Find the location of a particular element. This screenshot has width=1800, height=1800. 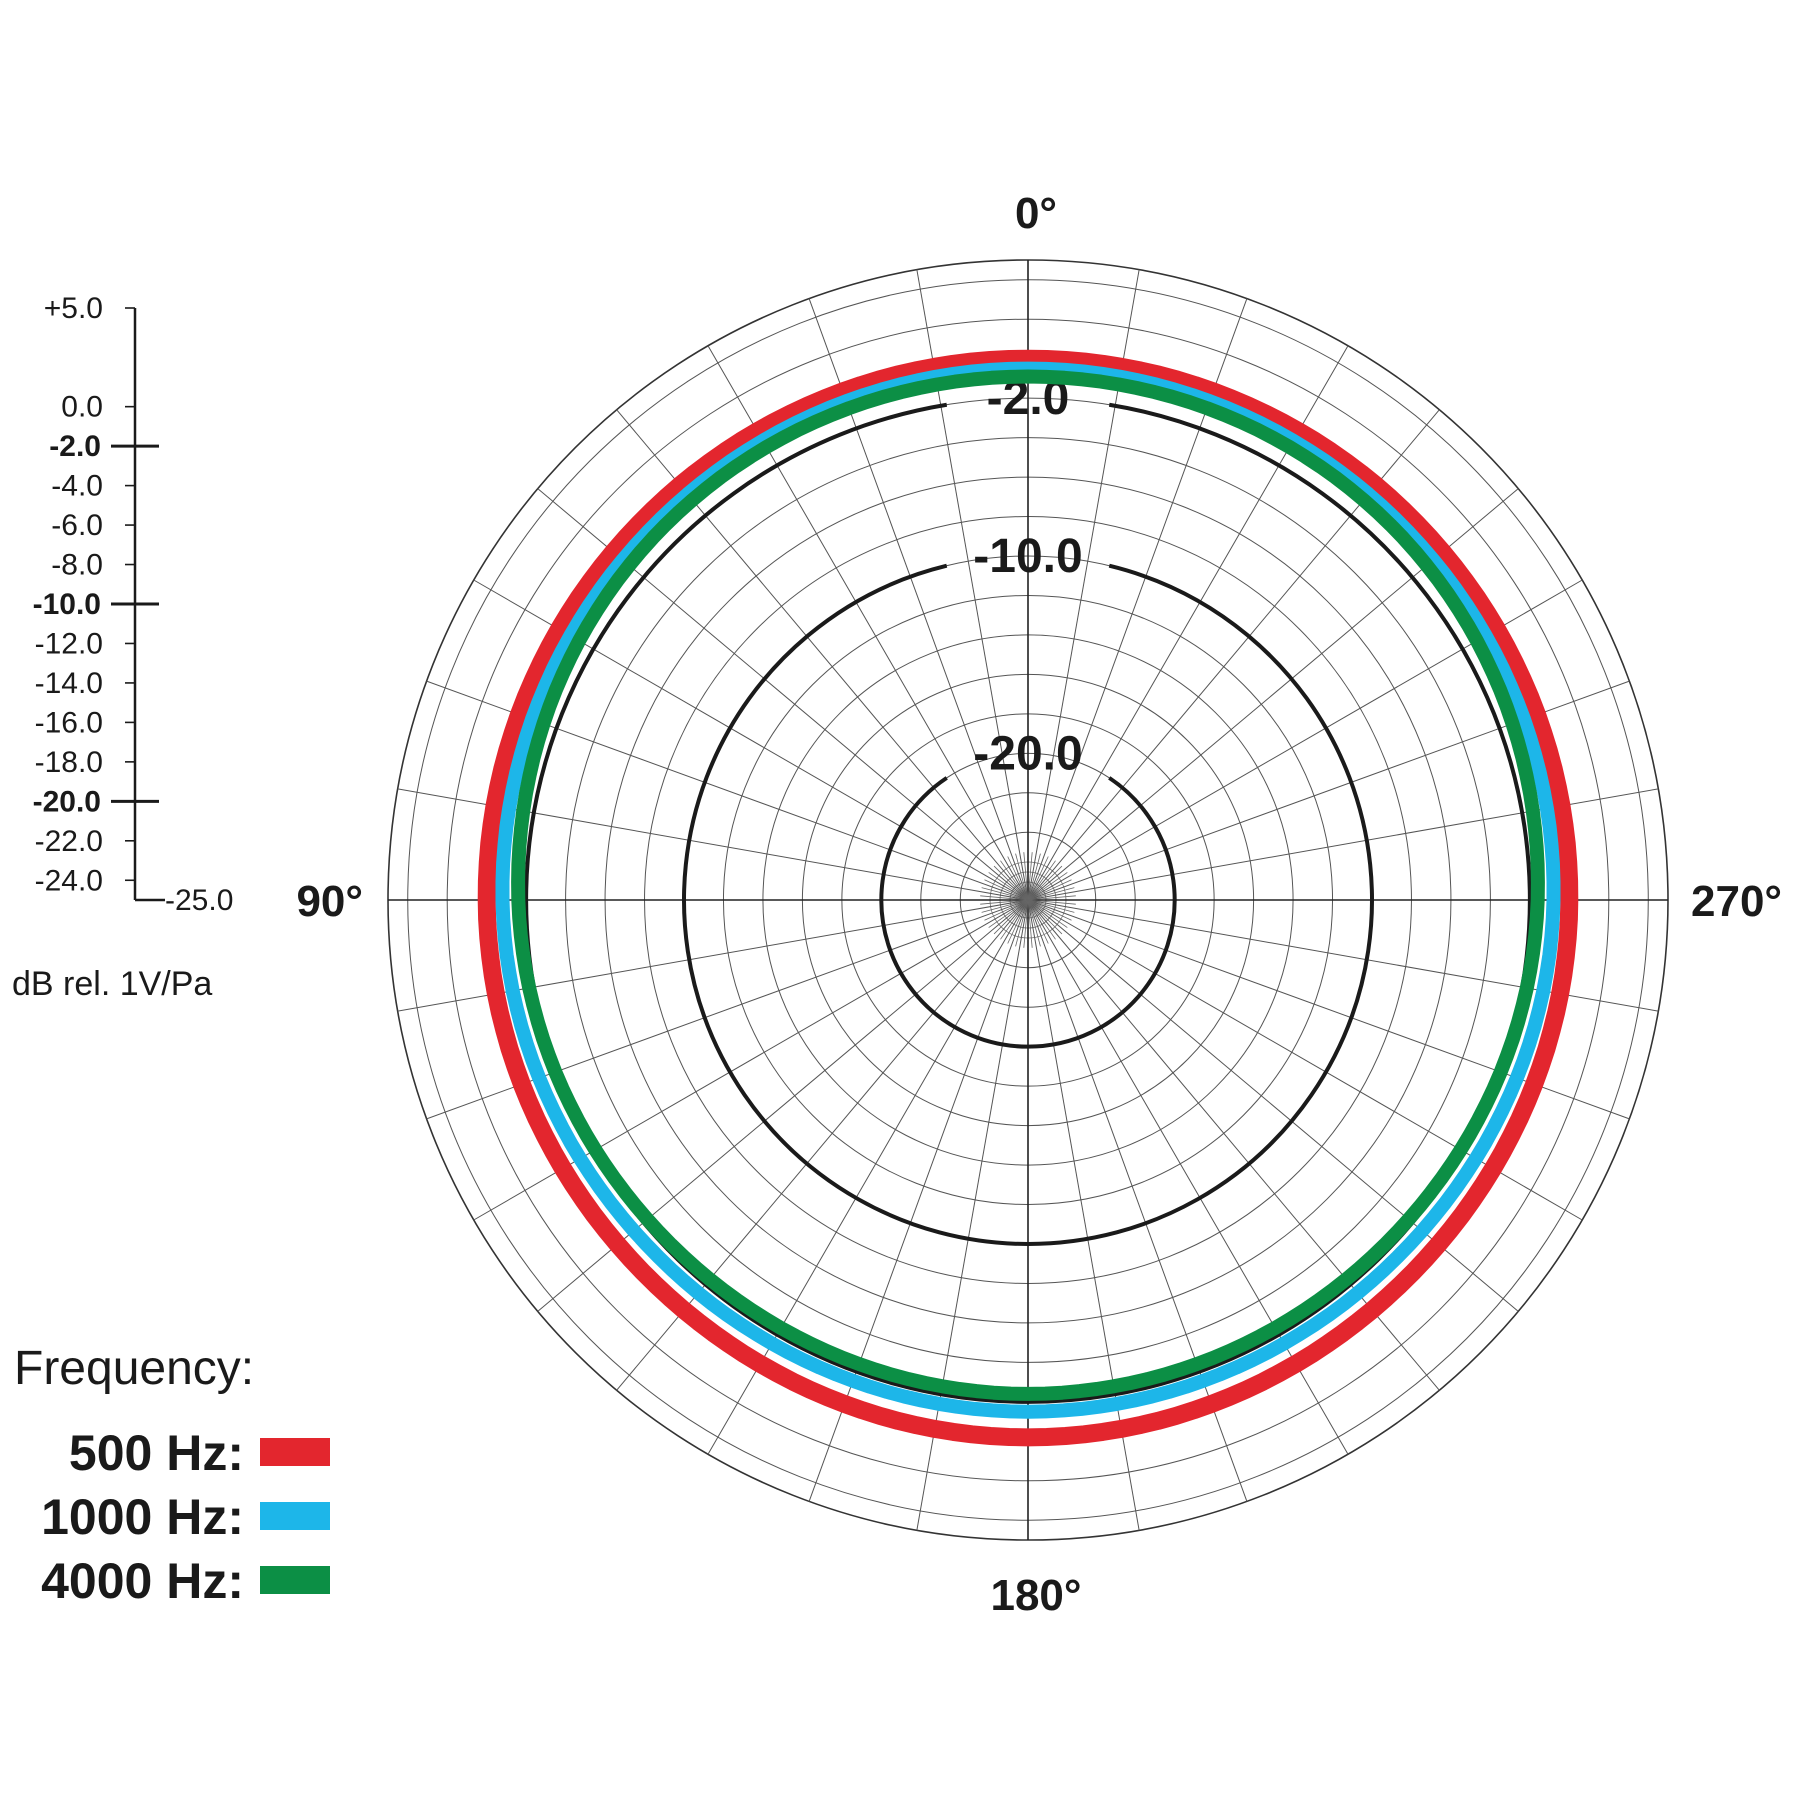

angle-label: 270° is located at coordinates (1736, 901).